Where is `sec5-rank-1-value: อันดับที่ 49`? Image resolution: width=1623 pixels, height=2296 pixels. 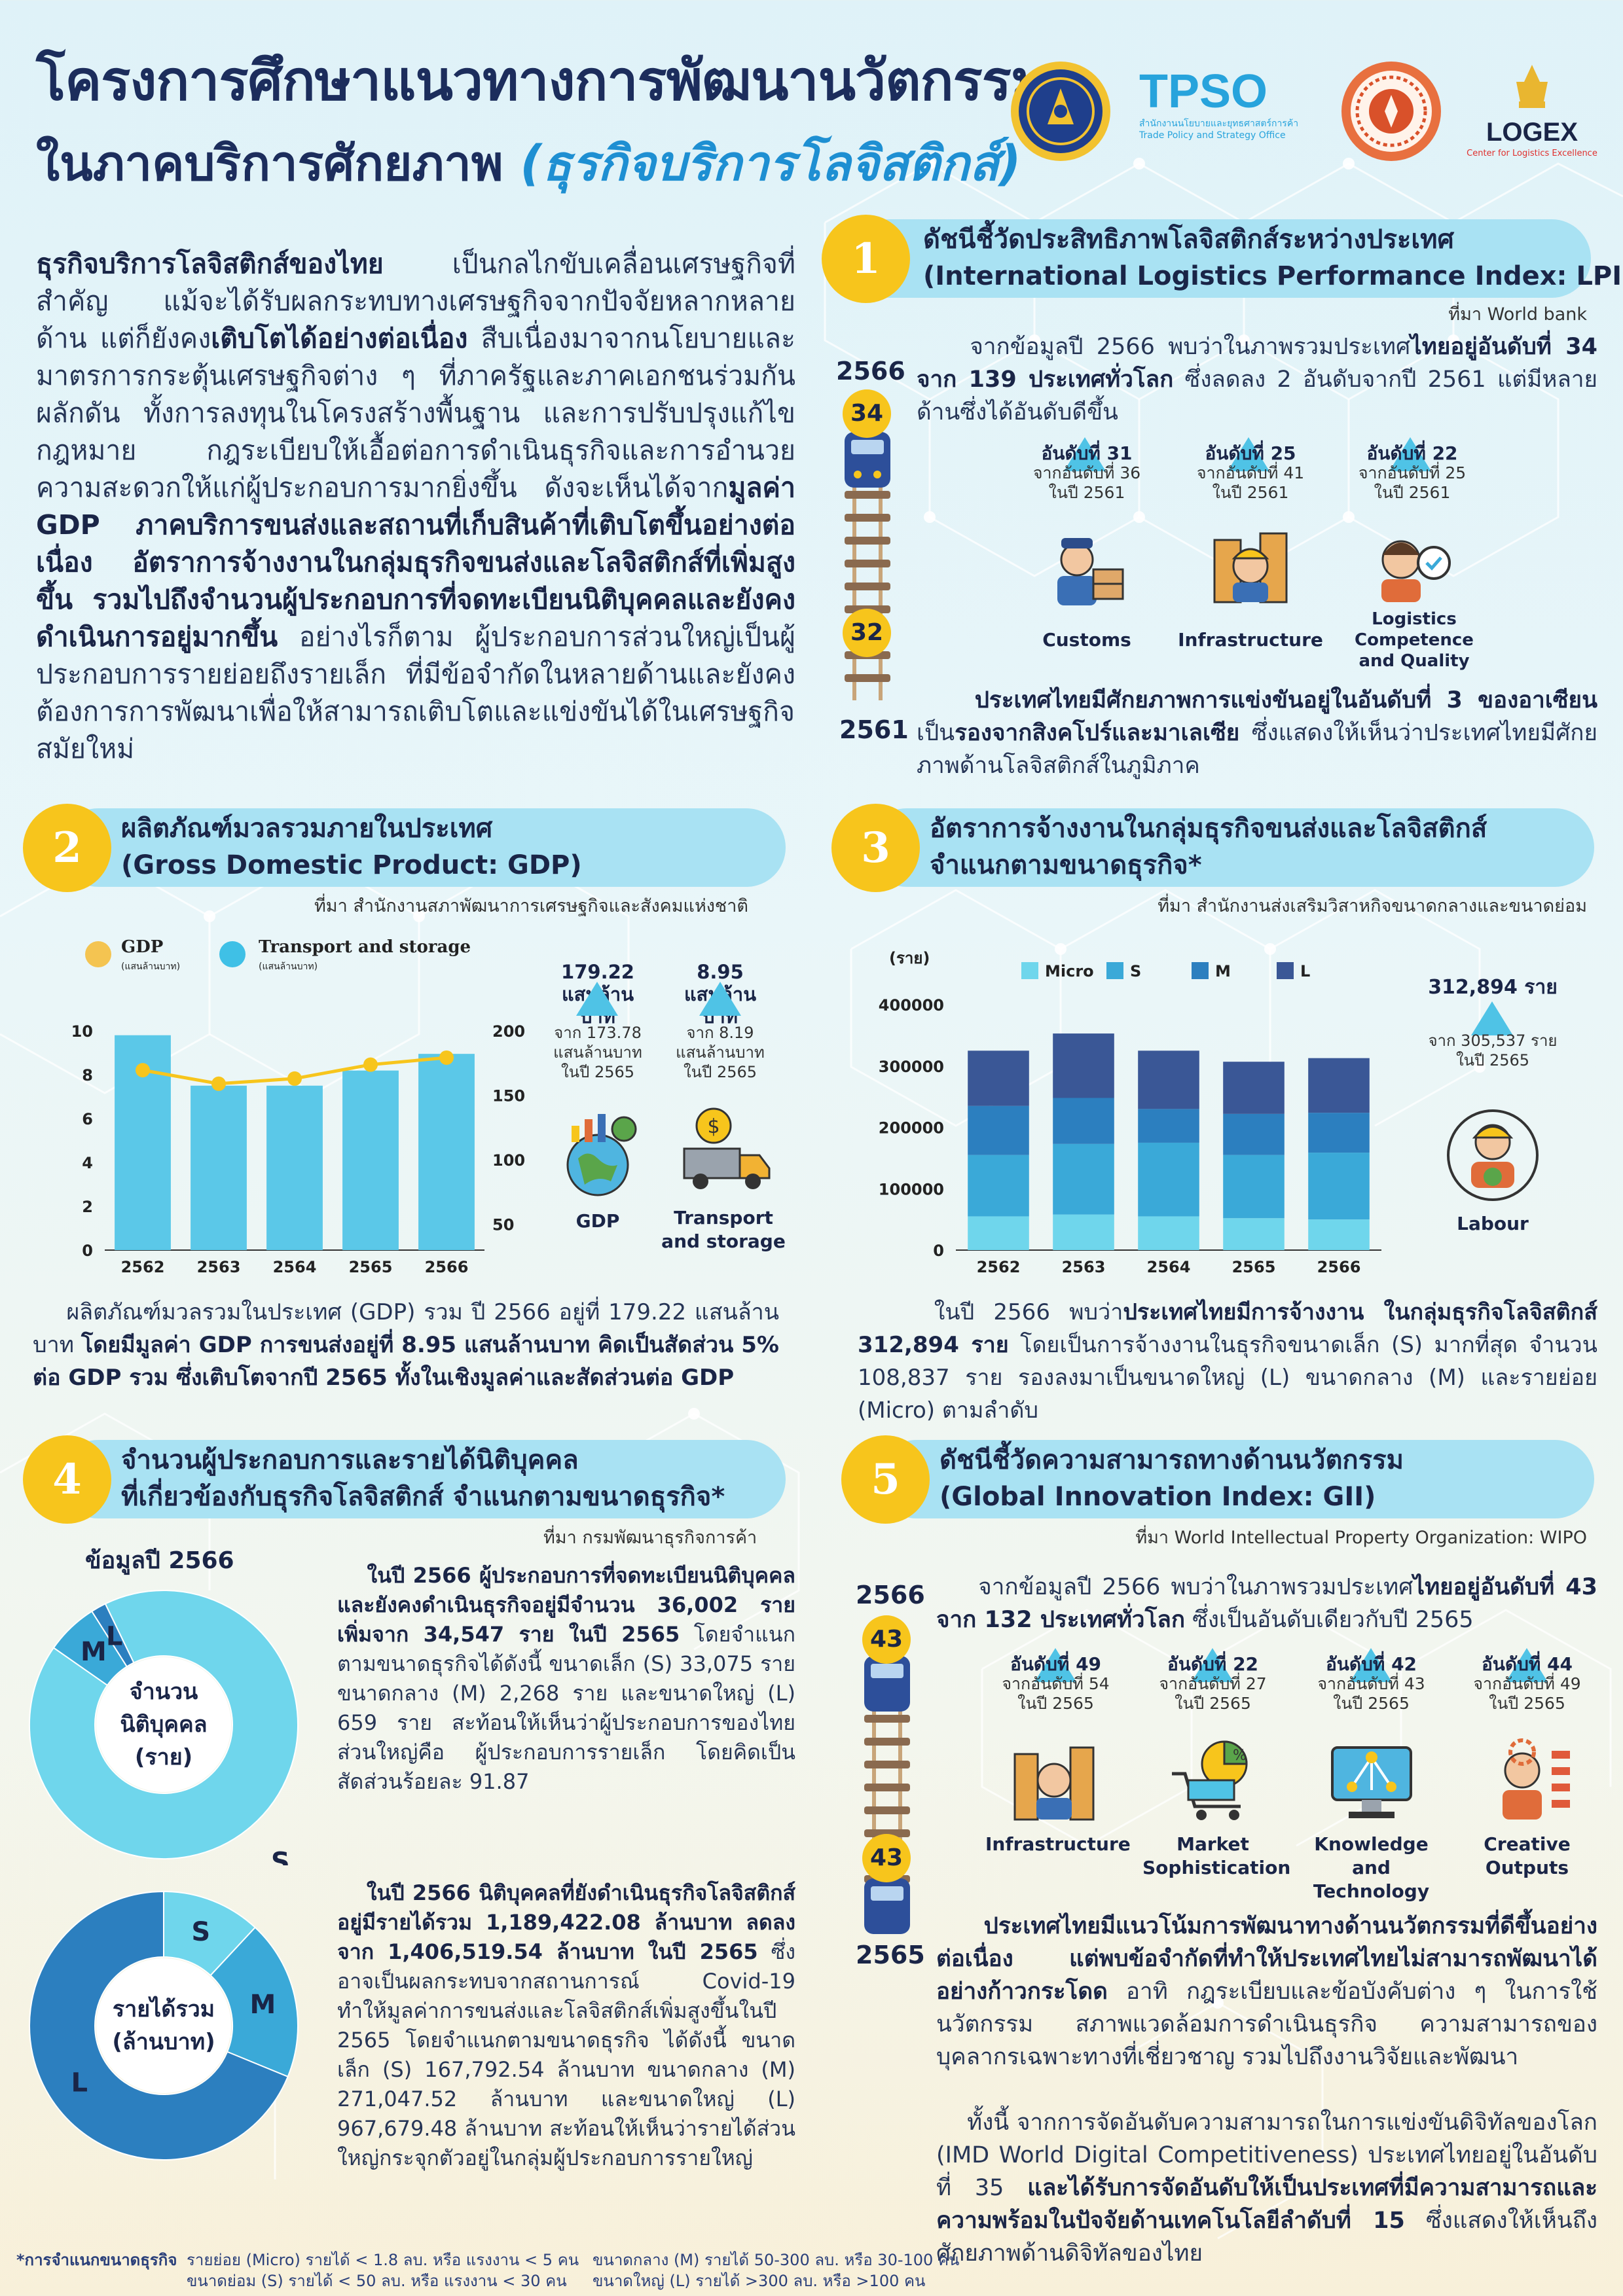
sec5-rank-1-value: อันดับที่ 49 is located at coordinates (1056, 1664).